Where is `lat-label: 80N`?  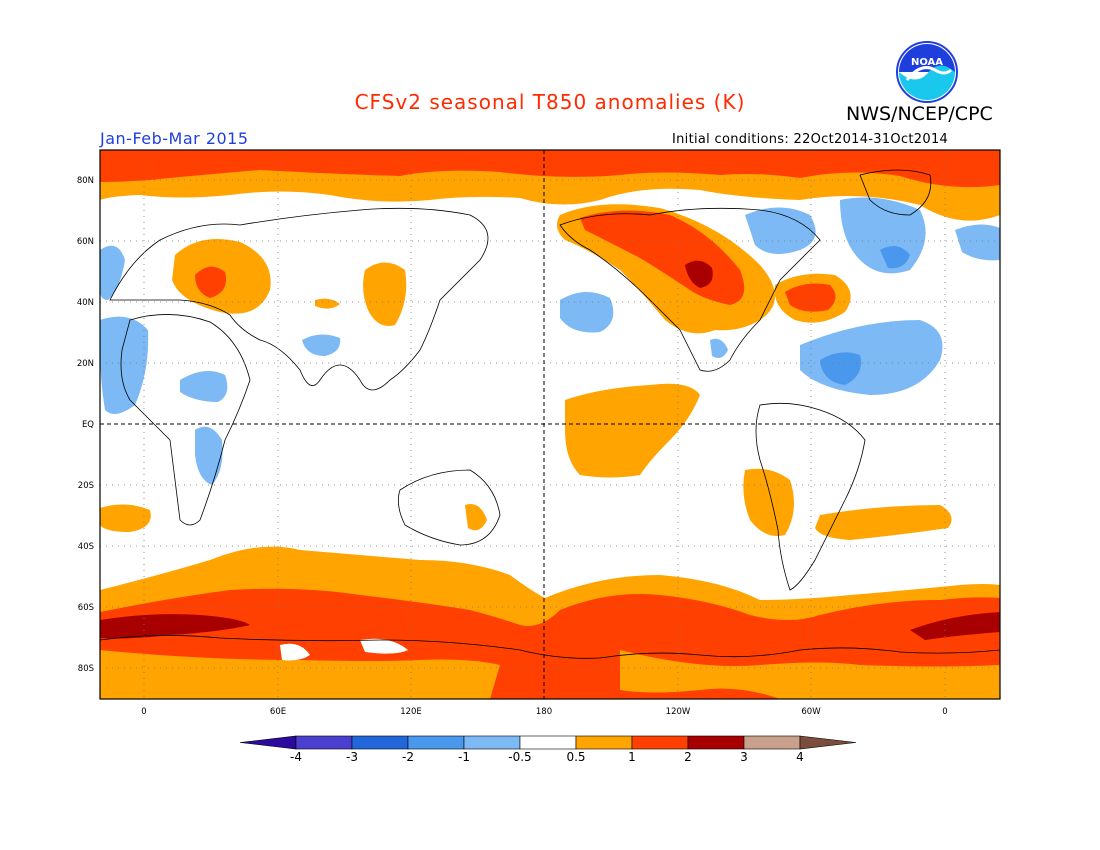
lat-label: 80N is located at coordinates (85, 181).